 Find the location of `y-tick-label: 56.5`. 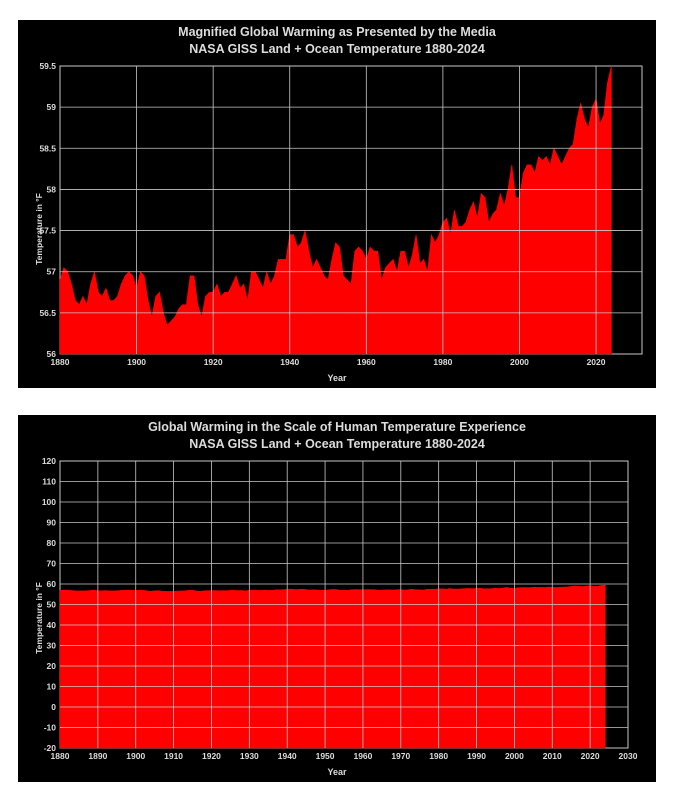

y-tick-label: 56.5 is located at coordinates (47, 313).